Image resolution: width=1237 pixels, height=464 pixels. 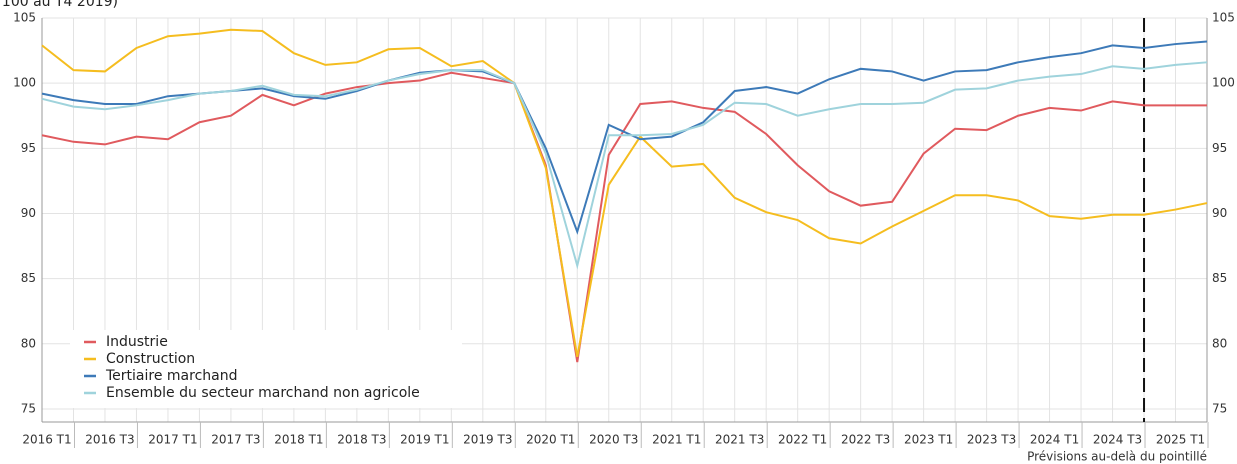 I want to click on legend-label: Tertiaire marchand, so click(x=171, y=376).